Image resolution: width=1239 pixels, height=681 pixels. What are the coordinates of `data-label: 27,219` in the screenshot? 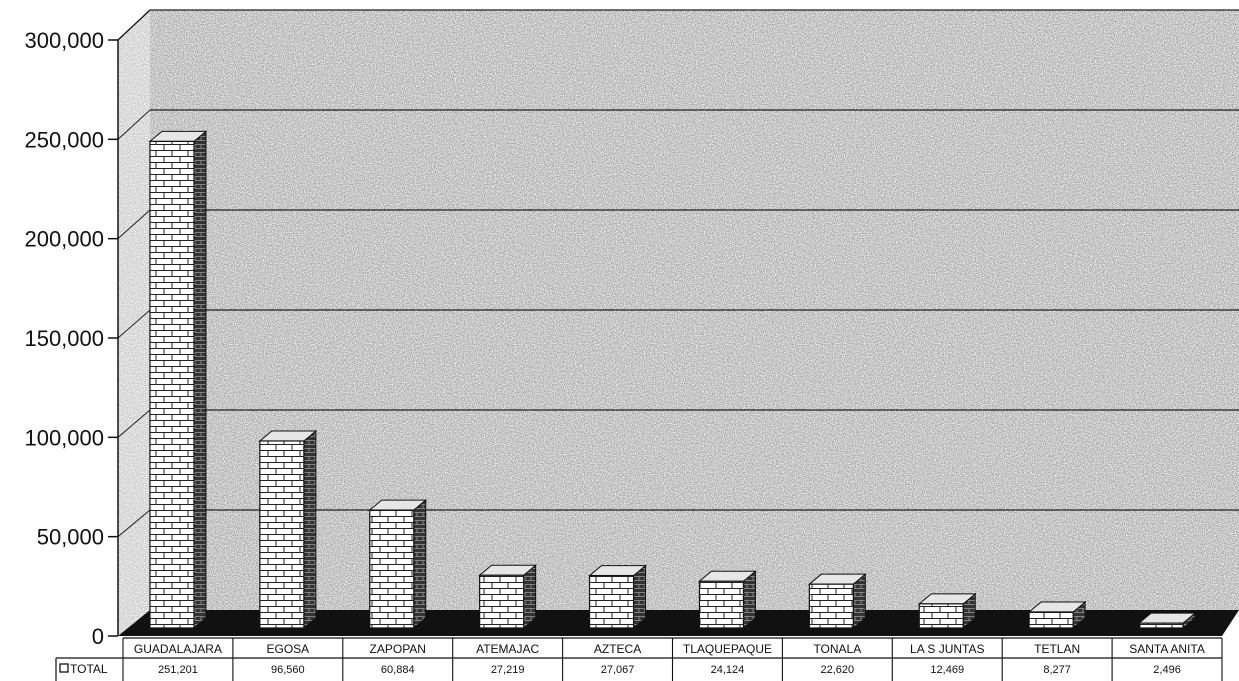 It's located at (508, 670).